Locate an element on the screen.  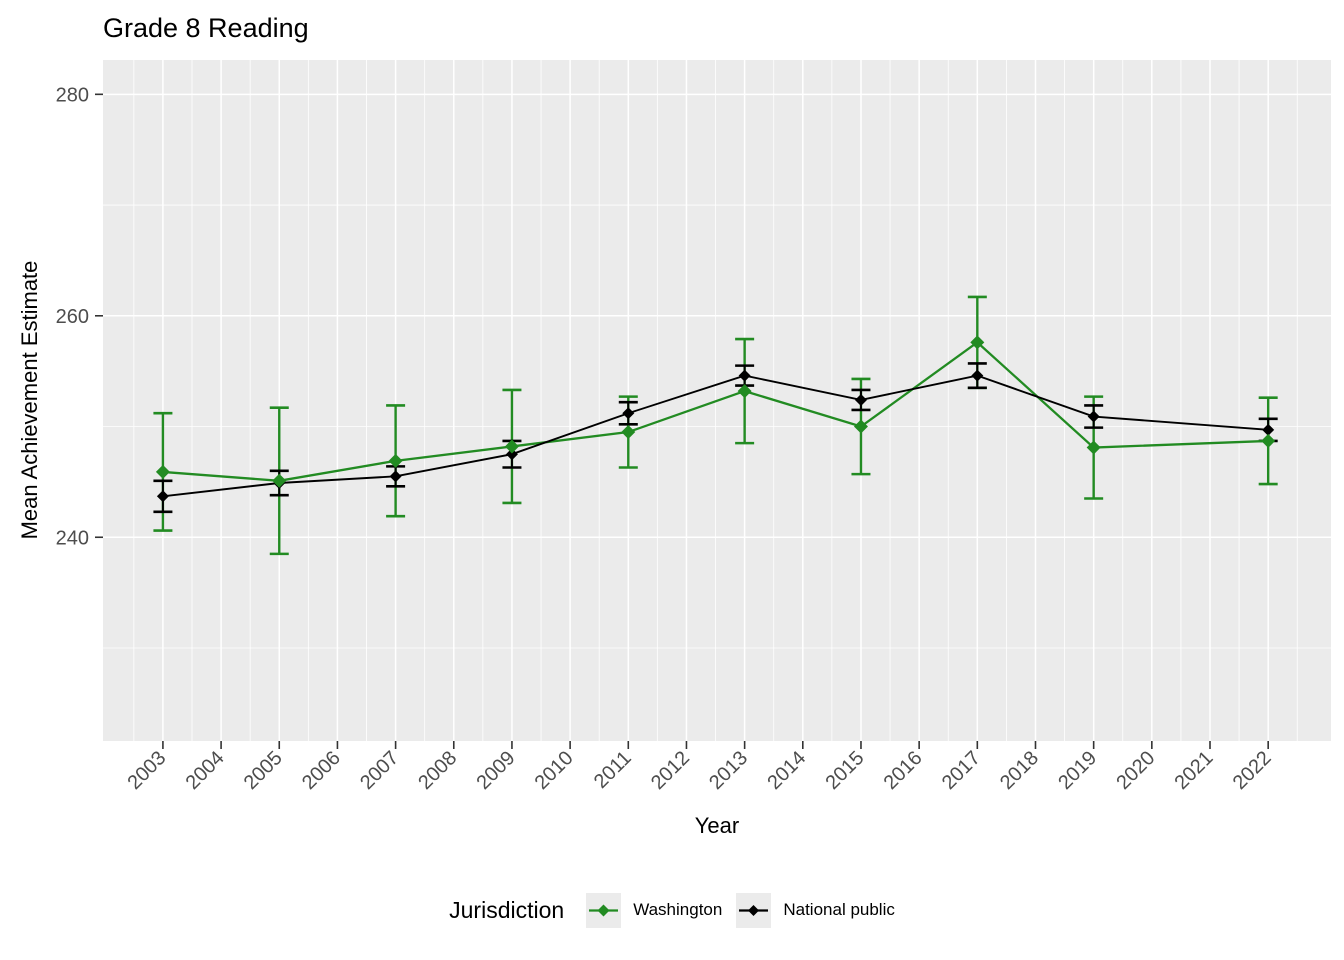
national-public-line-marker-icon is located at coordinates (754, 910).